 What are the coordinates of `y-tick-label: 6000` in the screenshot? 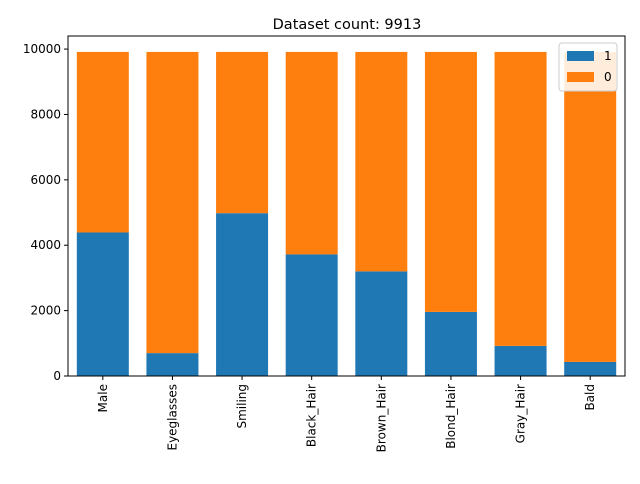 It's located at (45, 180).